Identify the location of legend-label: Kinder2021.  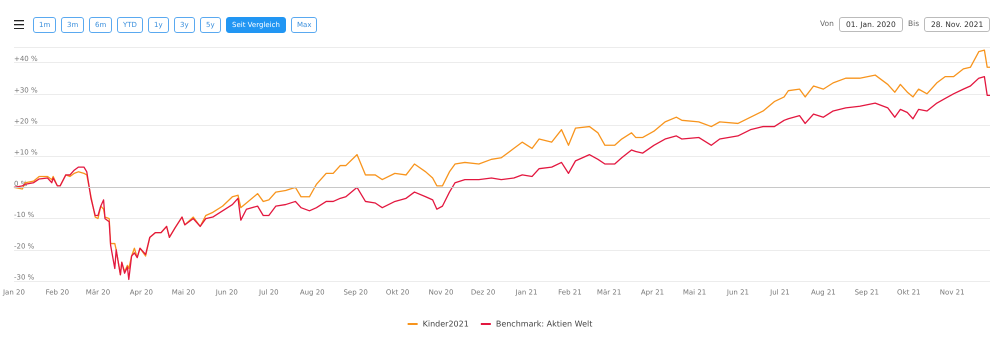
(445, 324).